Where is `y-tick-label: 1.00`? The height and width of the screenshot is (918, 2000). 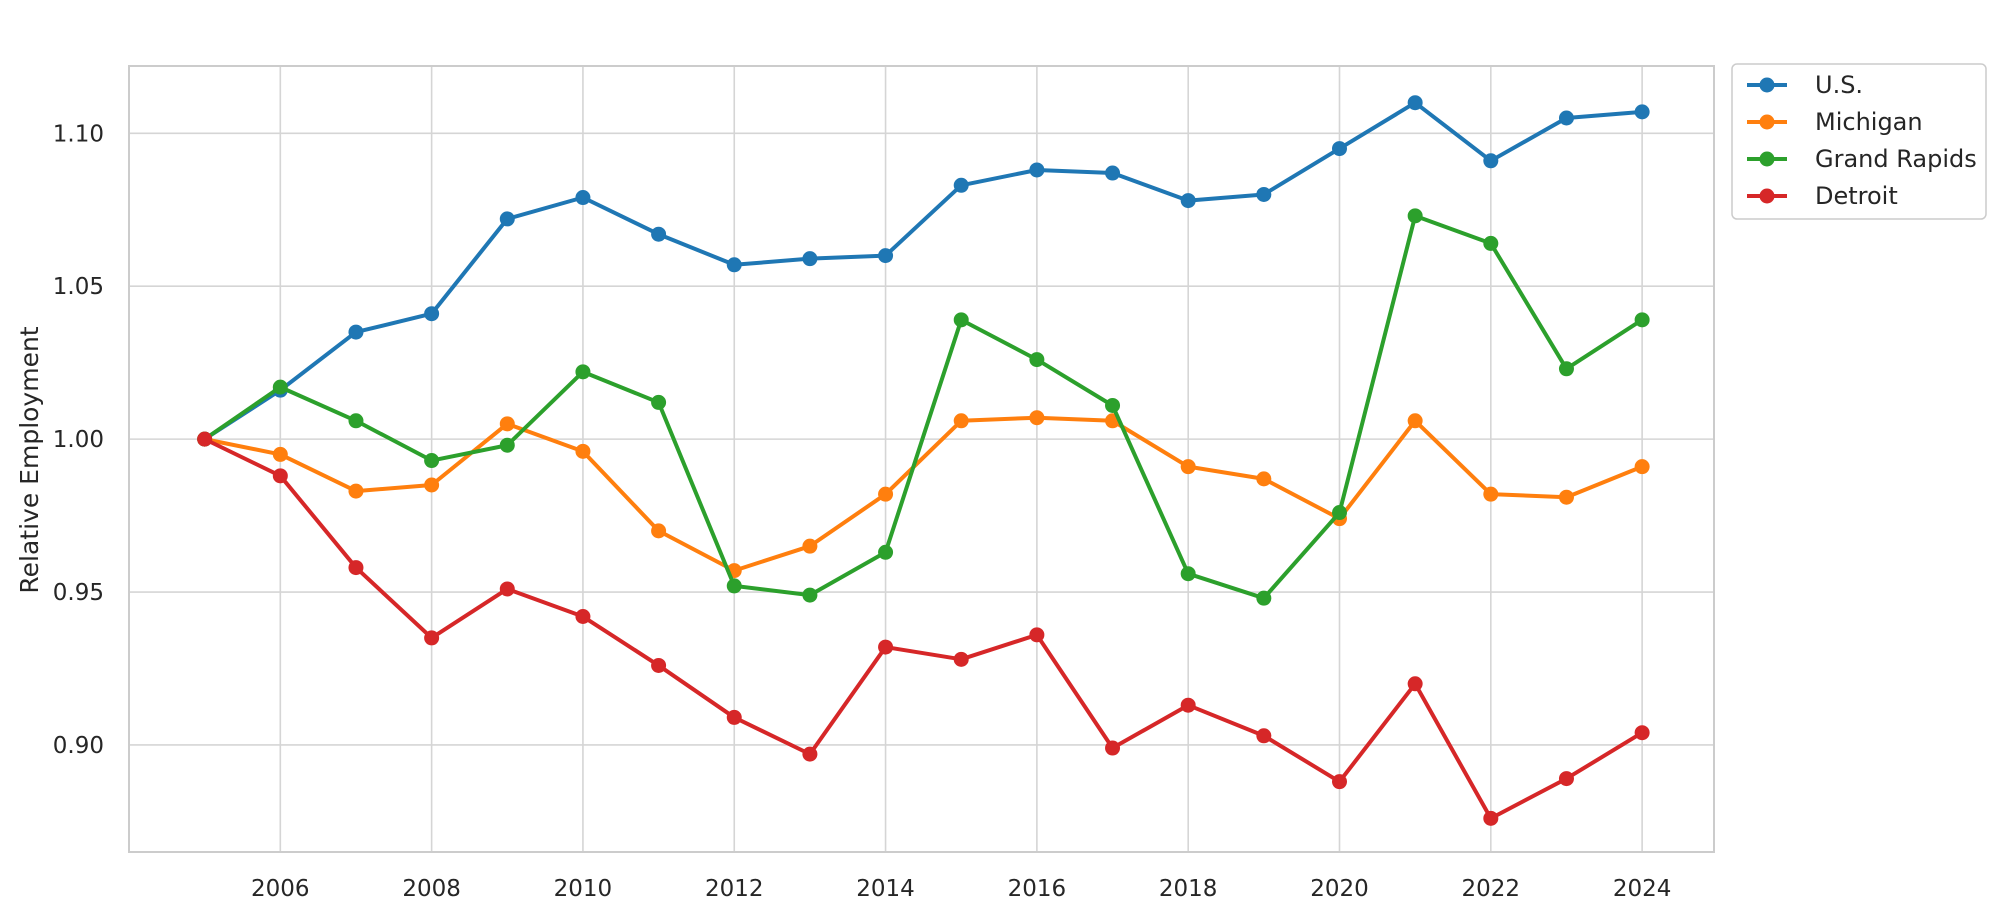
y-tick-label: 1.00 is located at coordinates (78, 440).